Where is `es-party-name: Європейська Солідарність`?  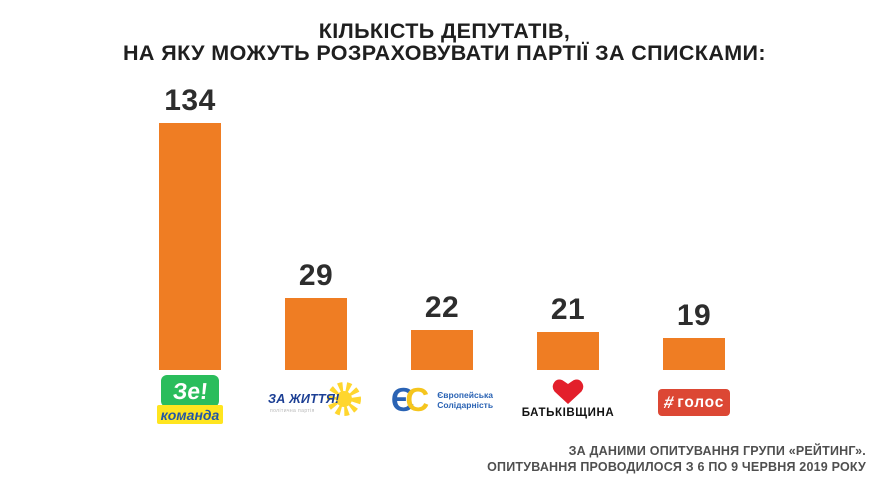
es-party-name: Європейська Солідарність is located at coordinates (465, 400).